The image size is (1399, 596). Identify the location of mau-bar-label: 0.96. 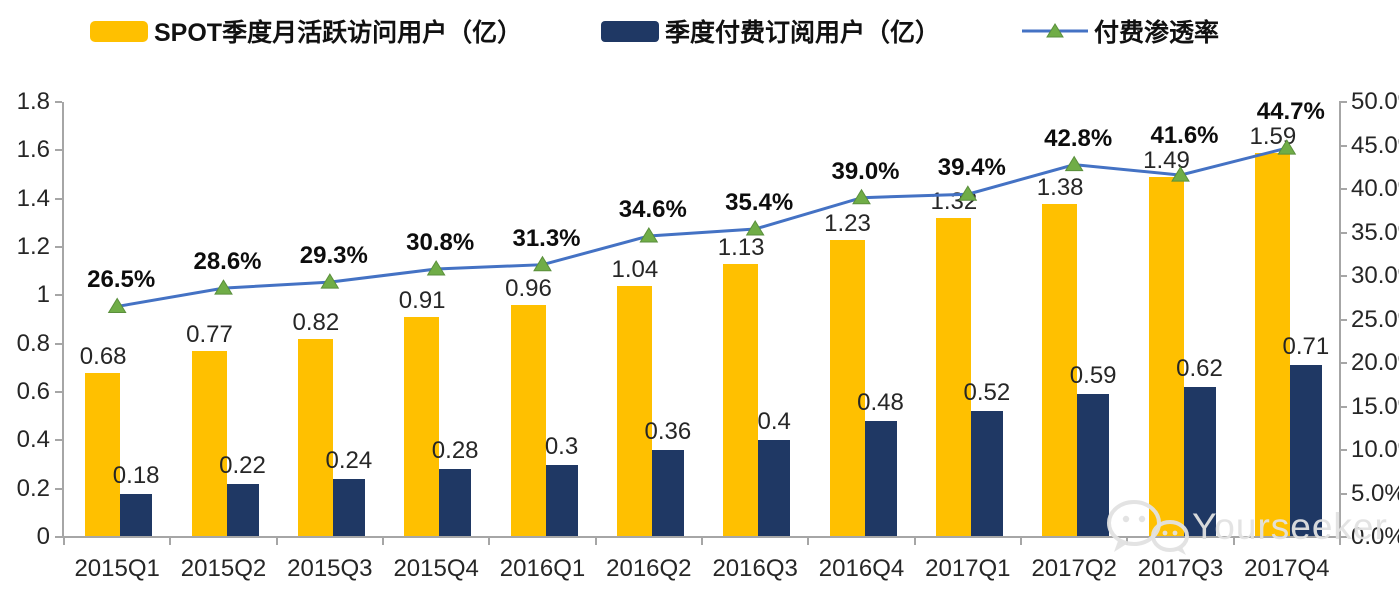
(528, 288).